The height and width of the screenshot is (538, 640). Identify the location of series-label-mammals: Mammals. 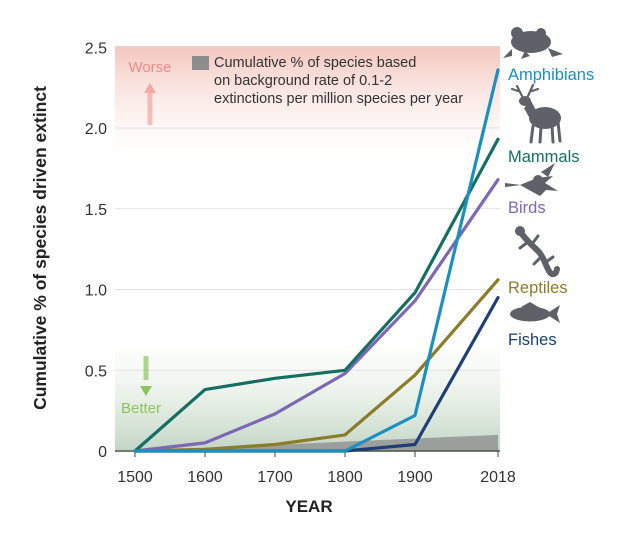
(544, 157).